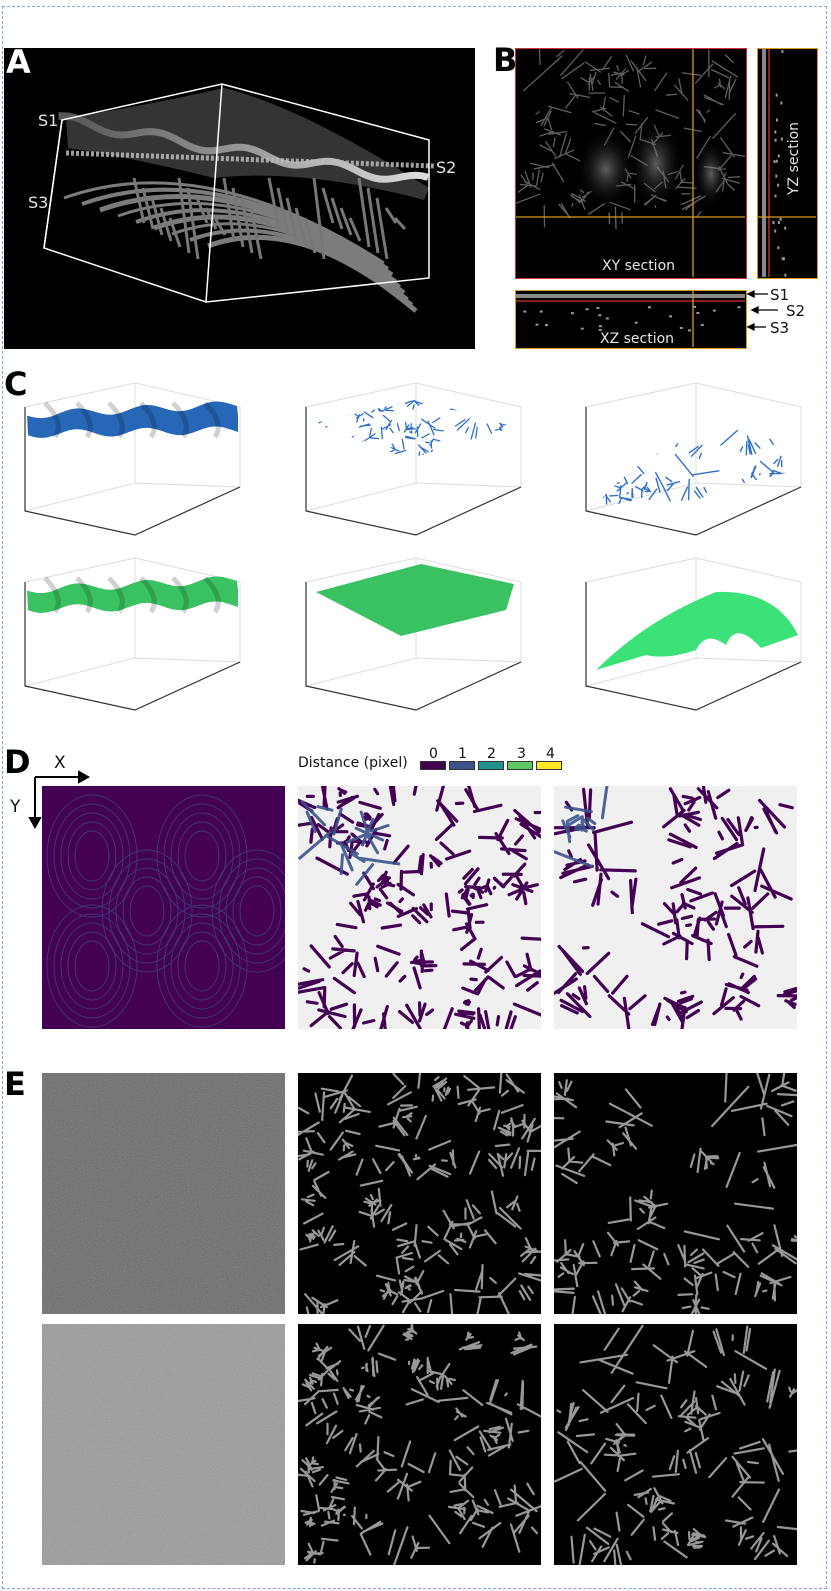 The width and height of the screenshot is (831, 1591). Describe the element at coordinates (15, 807) in the screenshot. I see `axis-y-label: Y` at that location.